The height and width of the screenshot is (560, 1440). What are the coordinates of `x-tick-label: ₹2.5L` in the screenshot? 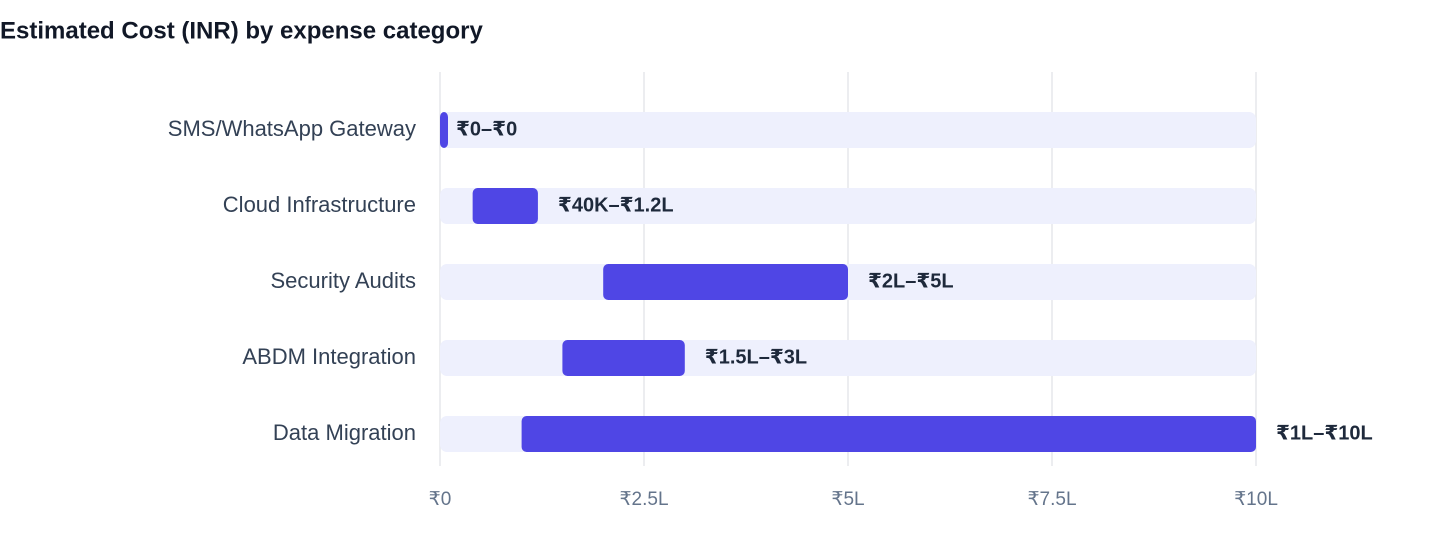 It's located at (643, 499).